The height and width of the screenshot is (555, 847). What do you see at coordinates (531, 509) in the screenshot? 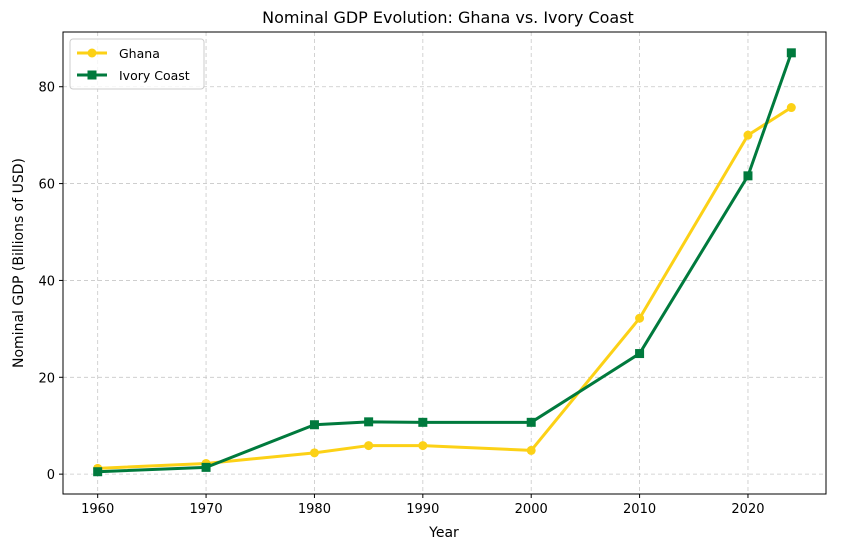
I see `x-tick-label: 2000` at bounding box center [531, 509].